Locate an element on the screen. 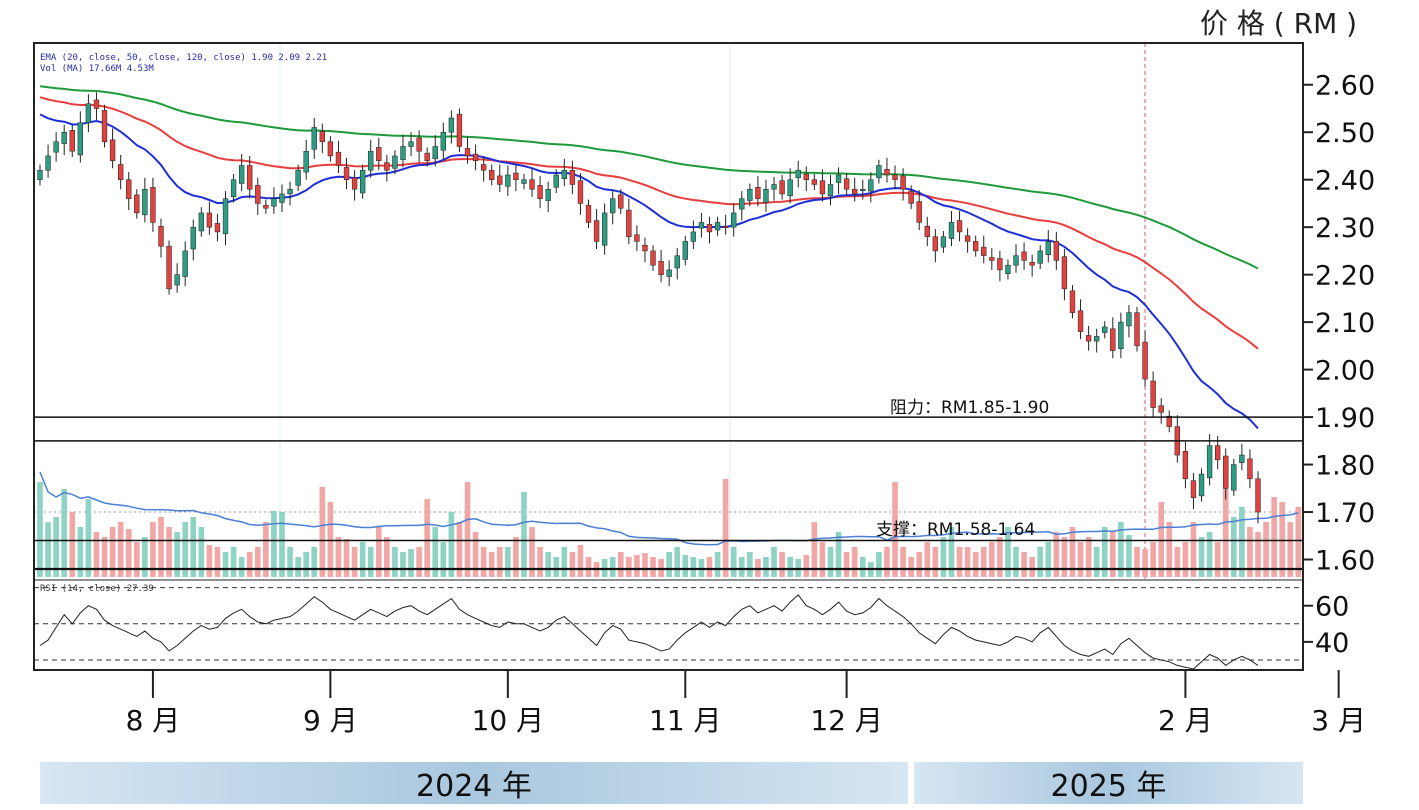 This screenshot has height=810, width=1419. y-tick-label: 2.10 is located at coordinates (1345, 323).